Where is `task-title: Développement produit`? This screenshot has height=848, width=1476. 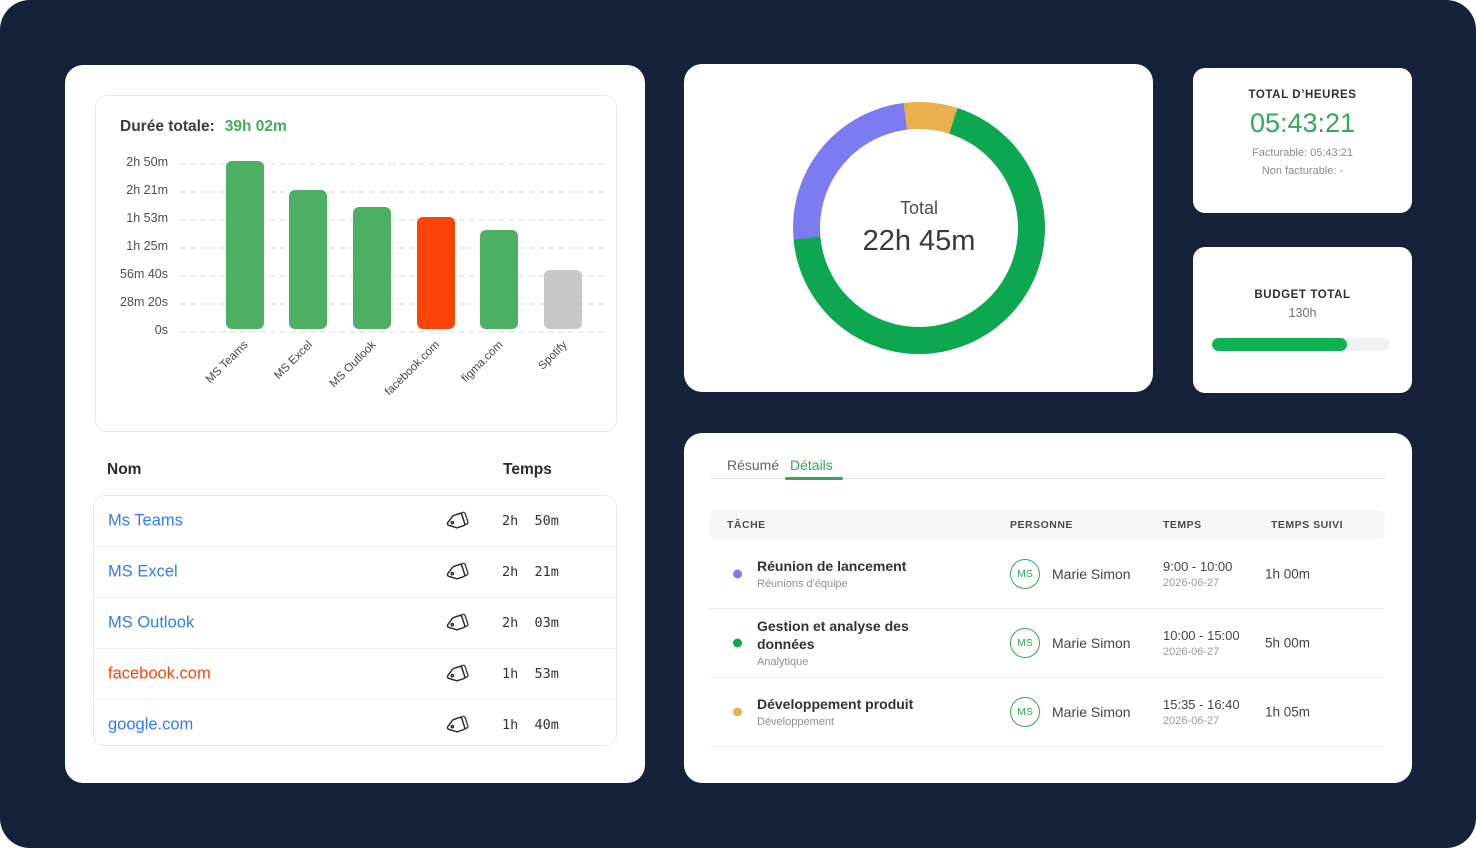
task-title: Développement produit is located at coordinates (835, 703).